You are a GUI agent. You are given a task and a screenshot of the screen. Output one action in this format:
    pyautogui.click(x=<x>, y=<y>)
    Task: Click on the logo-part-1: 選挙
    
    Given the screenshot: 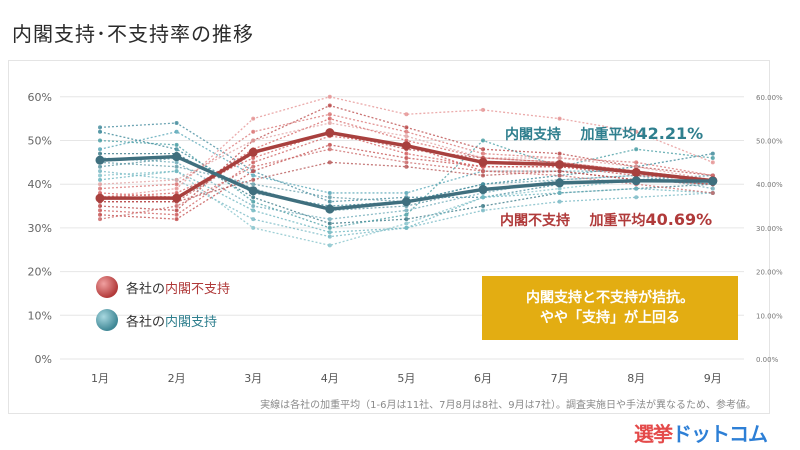 What is the action you would take?
    pyautogui.click(x=653, y=434)
    